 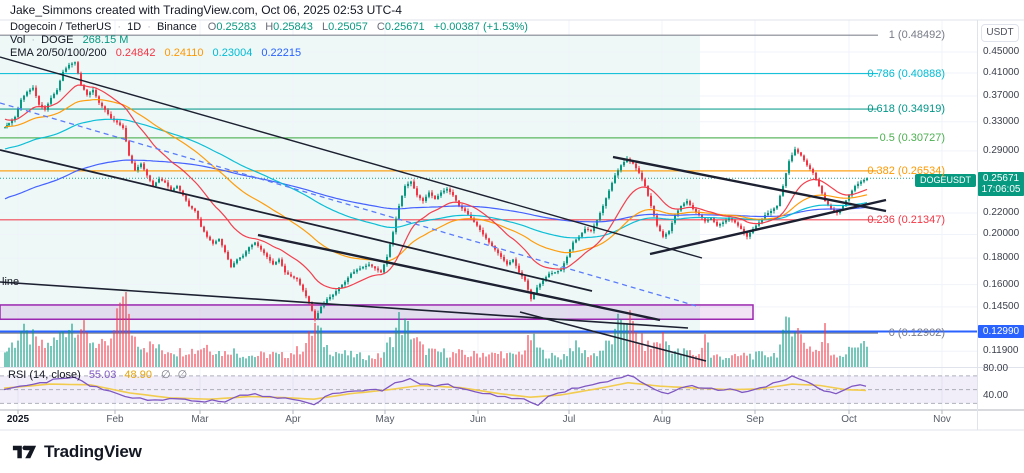 I want to click on time-axis-label: Jun, so click(x=478, y=419).